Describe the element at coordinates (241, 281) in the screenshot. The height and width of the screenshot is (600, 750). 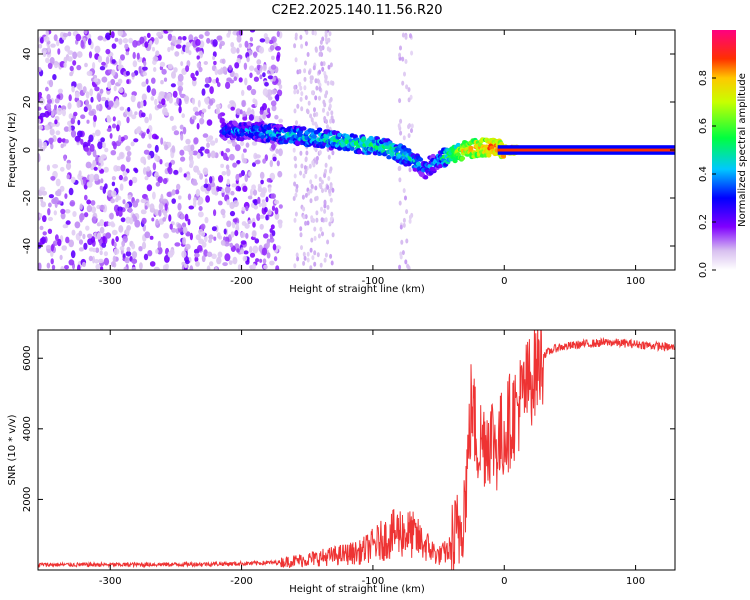
I see `x-tick-label: -200` at that location.